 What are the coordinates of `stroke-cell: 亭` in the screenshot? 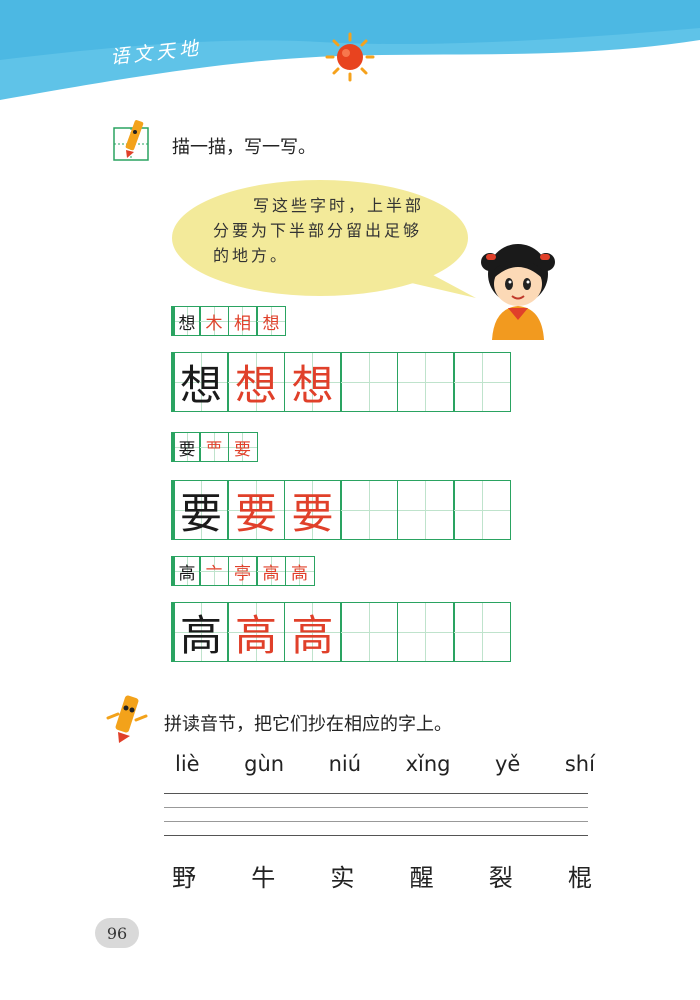 It's located at (242, 571).